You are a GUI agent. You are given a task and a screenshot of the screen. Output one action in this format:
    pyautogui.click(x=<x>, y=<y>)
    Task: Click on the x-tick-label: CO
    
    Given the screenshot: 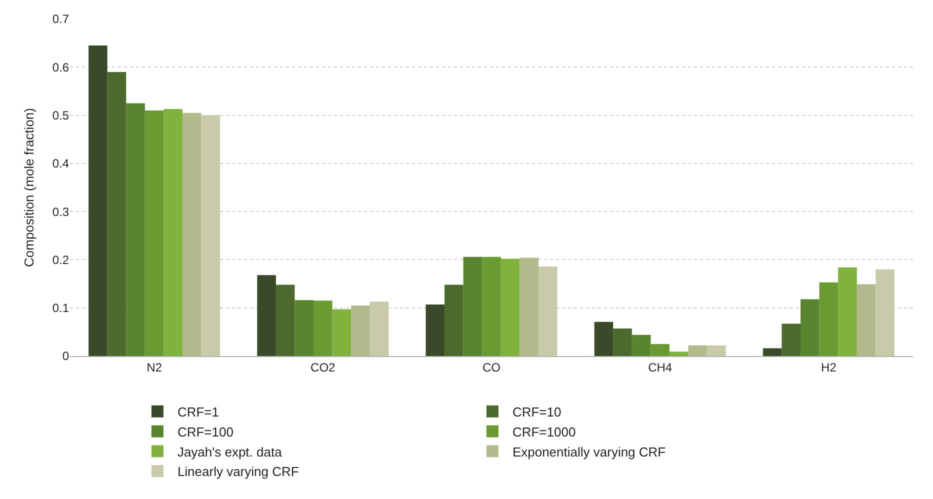 What is the action you would take?
    pyautogui.click(x=491, y=367)
    